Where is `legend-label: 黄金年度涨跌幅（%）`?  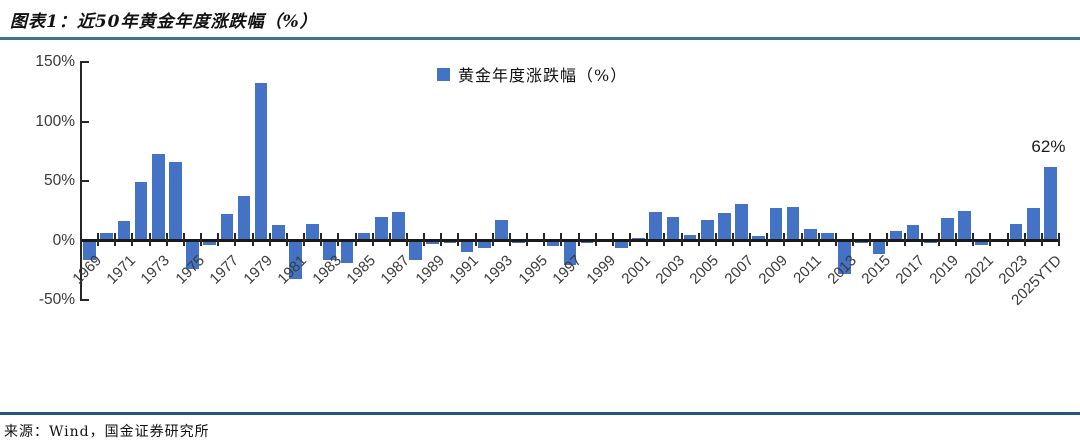 legend-label: 黄金年度涨跌幅（%） is located at coordinates (543, 75).